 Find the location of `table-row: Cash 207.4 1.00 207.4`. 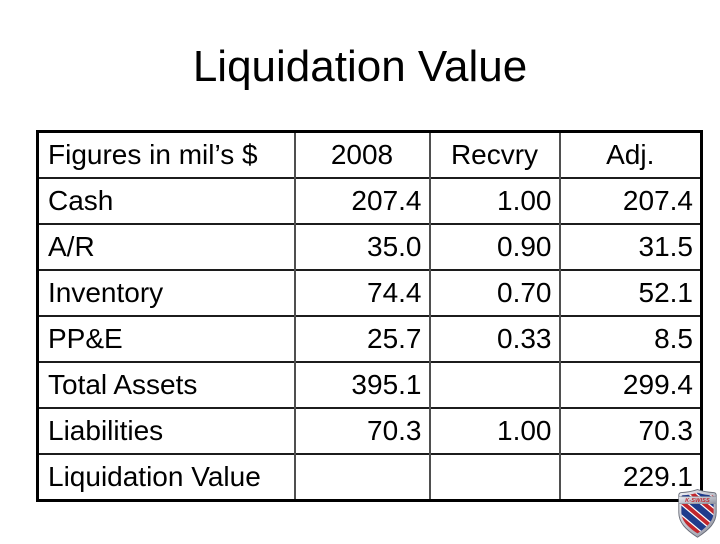

table-row: Cash 207.4 1.00 207.4 is located at coordinates (369, 200).